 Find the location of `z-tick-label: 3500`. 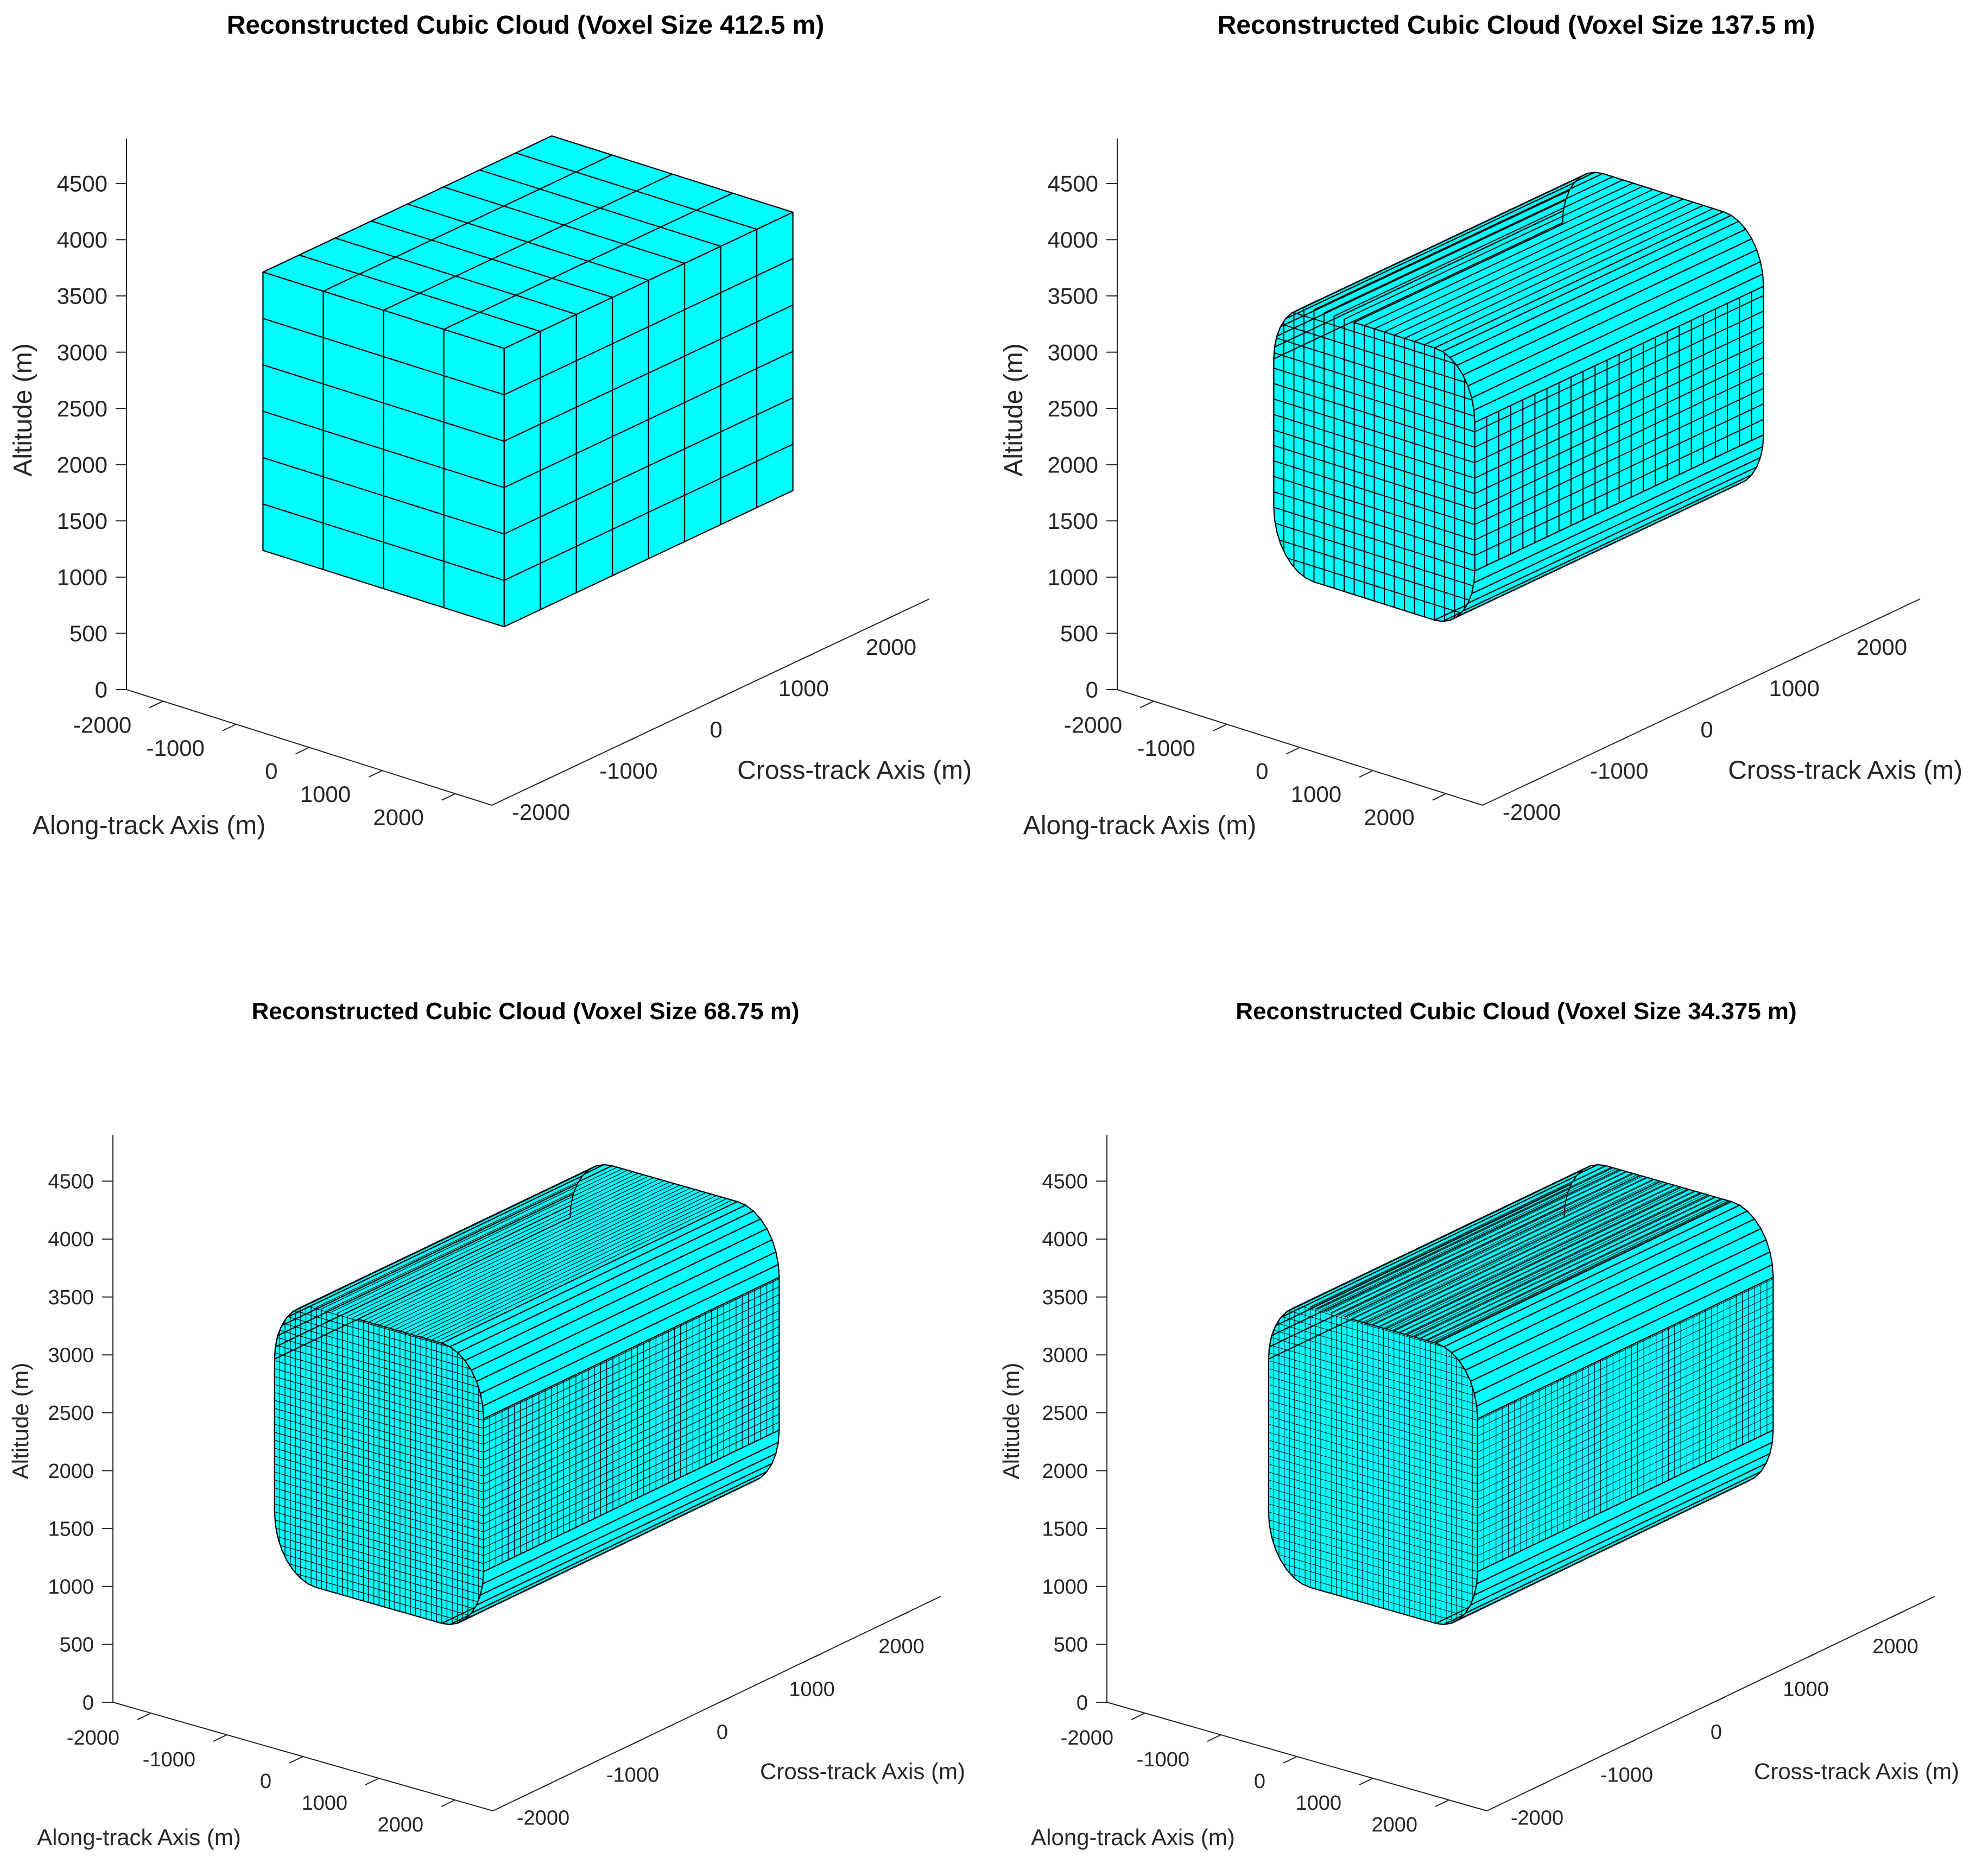

z-tick-label: 3500 is located at coordinates (82, 296).